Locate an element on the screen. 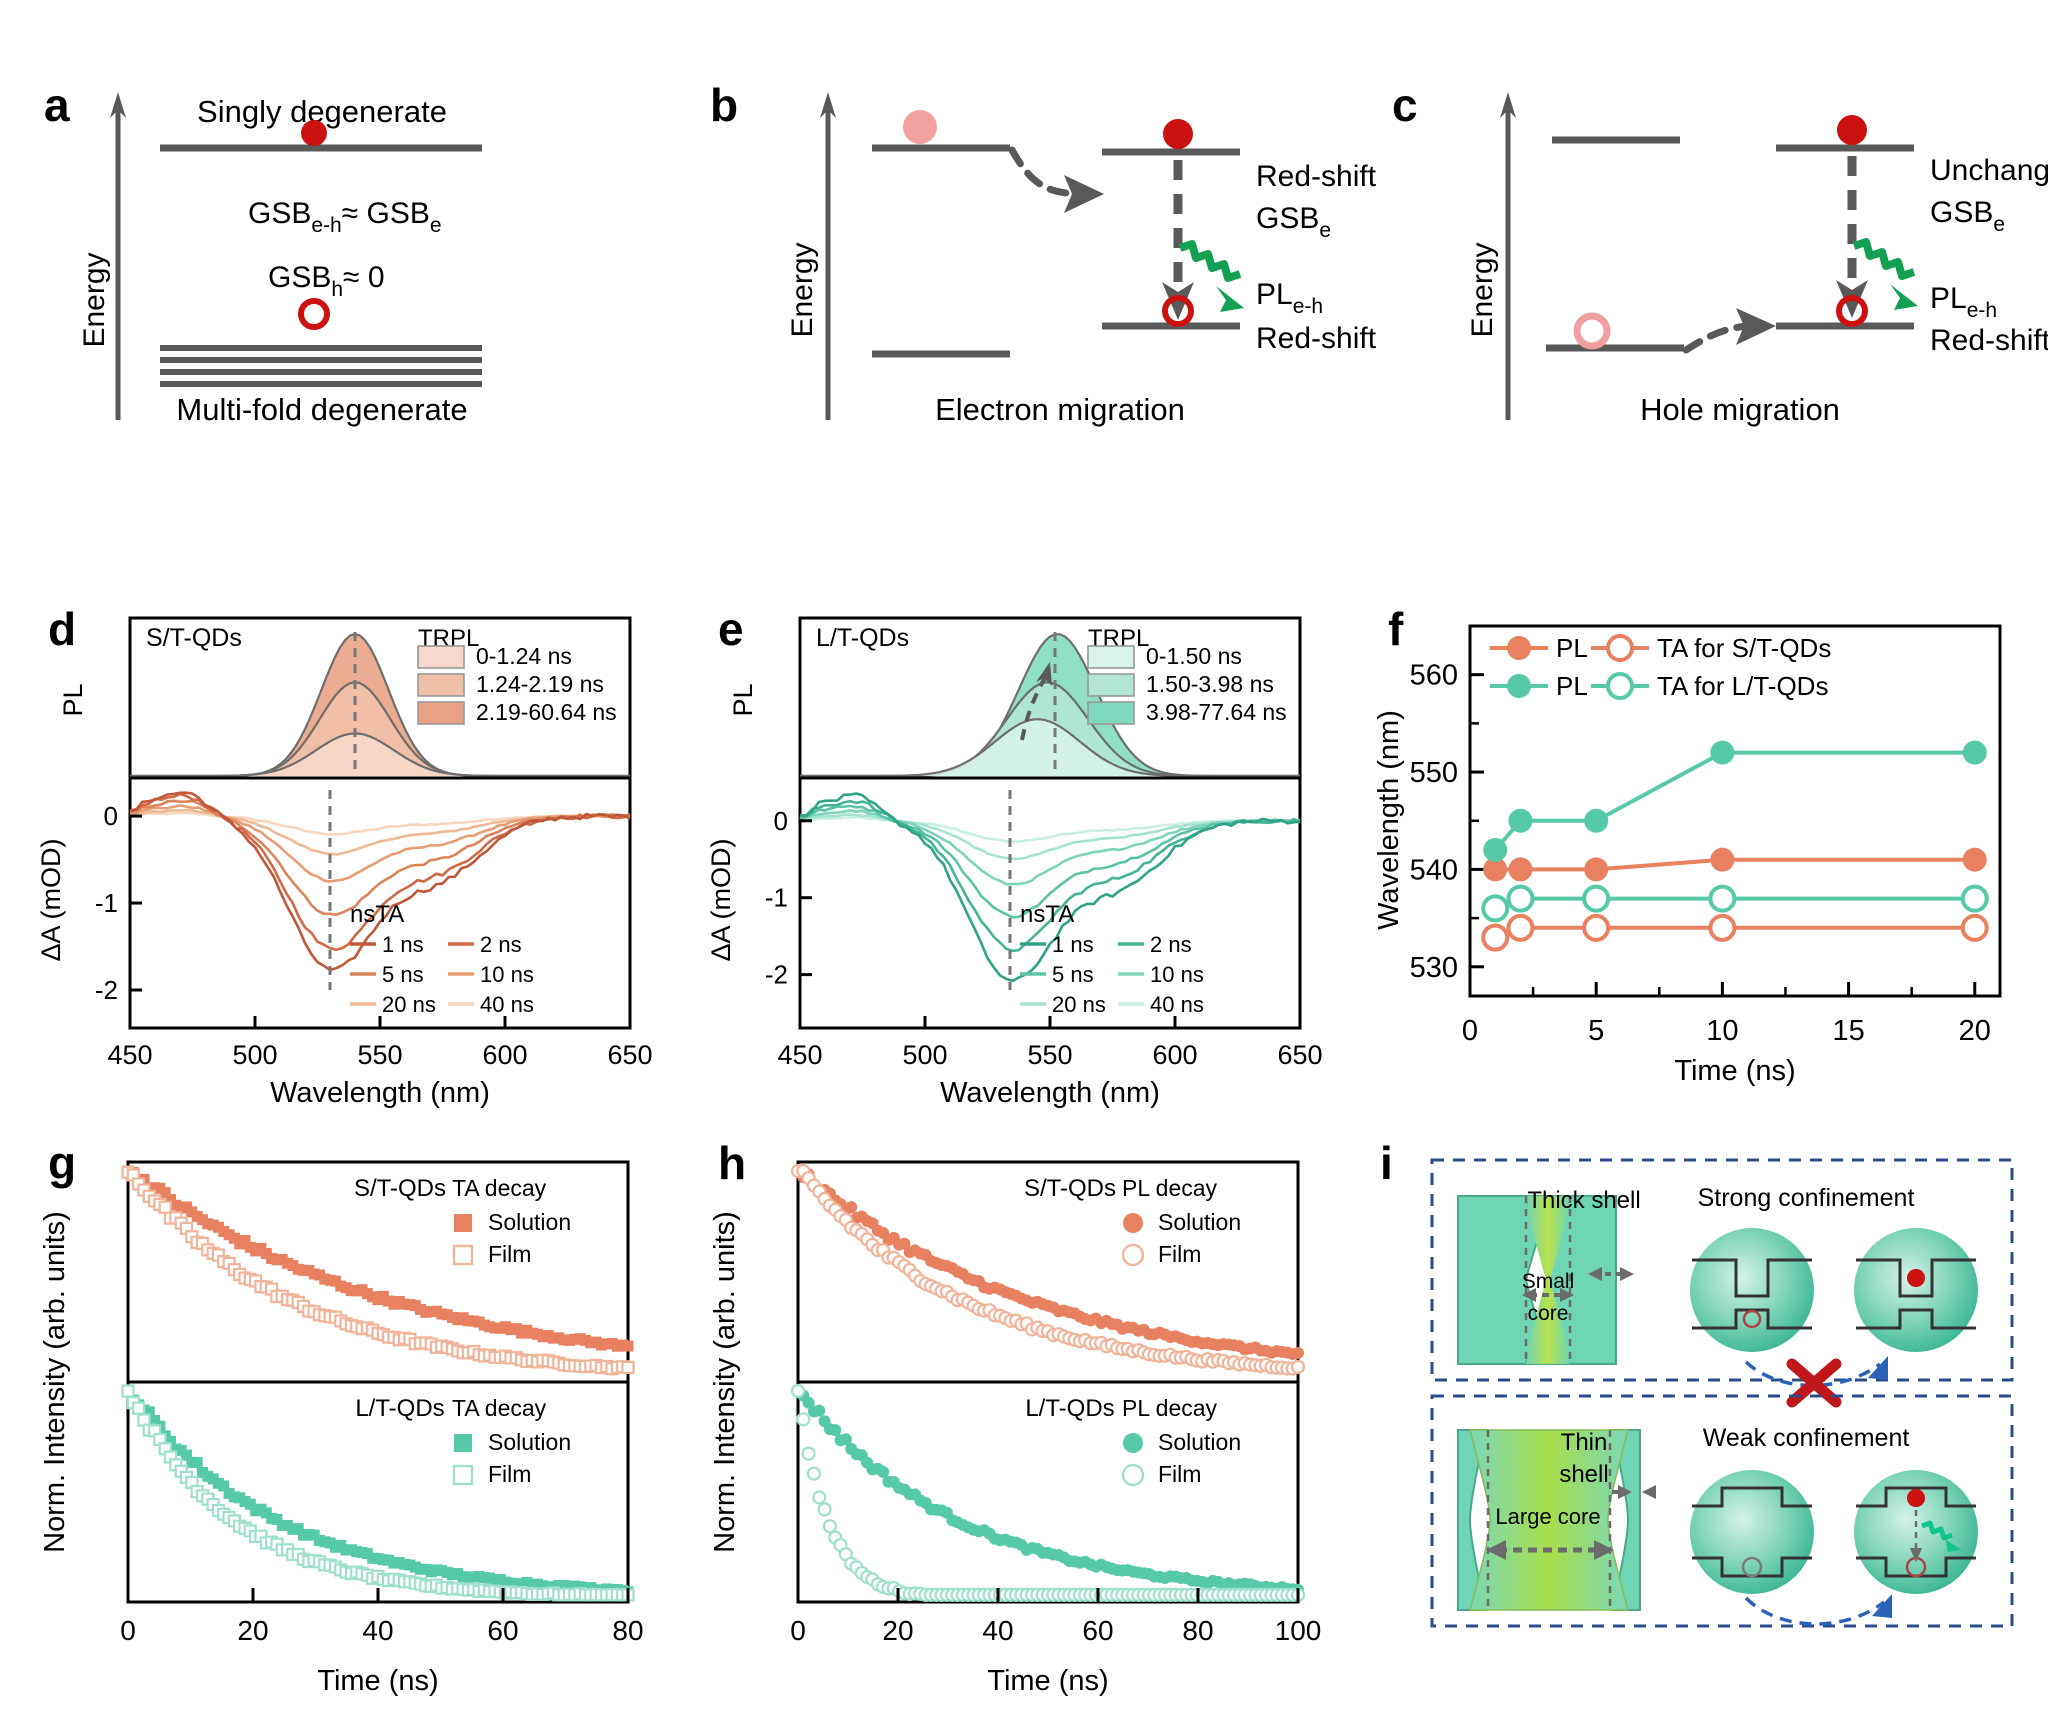  equation-gsb-h: GSBh≈ 0 is located at coordinates (326, 281).